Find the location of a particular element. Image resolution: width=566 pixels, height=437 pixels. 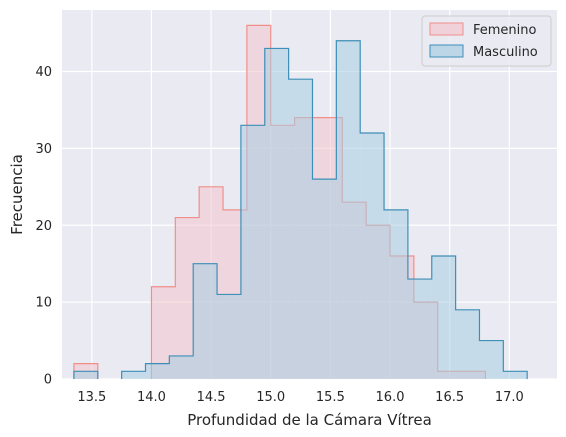

y-axis-label: Frecuencia is located at coordinates (17, 194).